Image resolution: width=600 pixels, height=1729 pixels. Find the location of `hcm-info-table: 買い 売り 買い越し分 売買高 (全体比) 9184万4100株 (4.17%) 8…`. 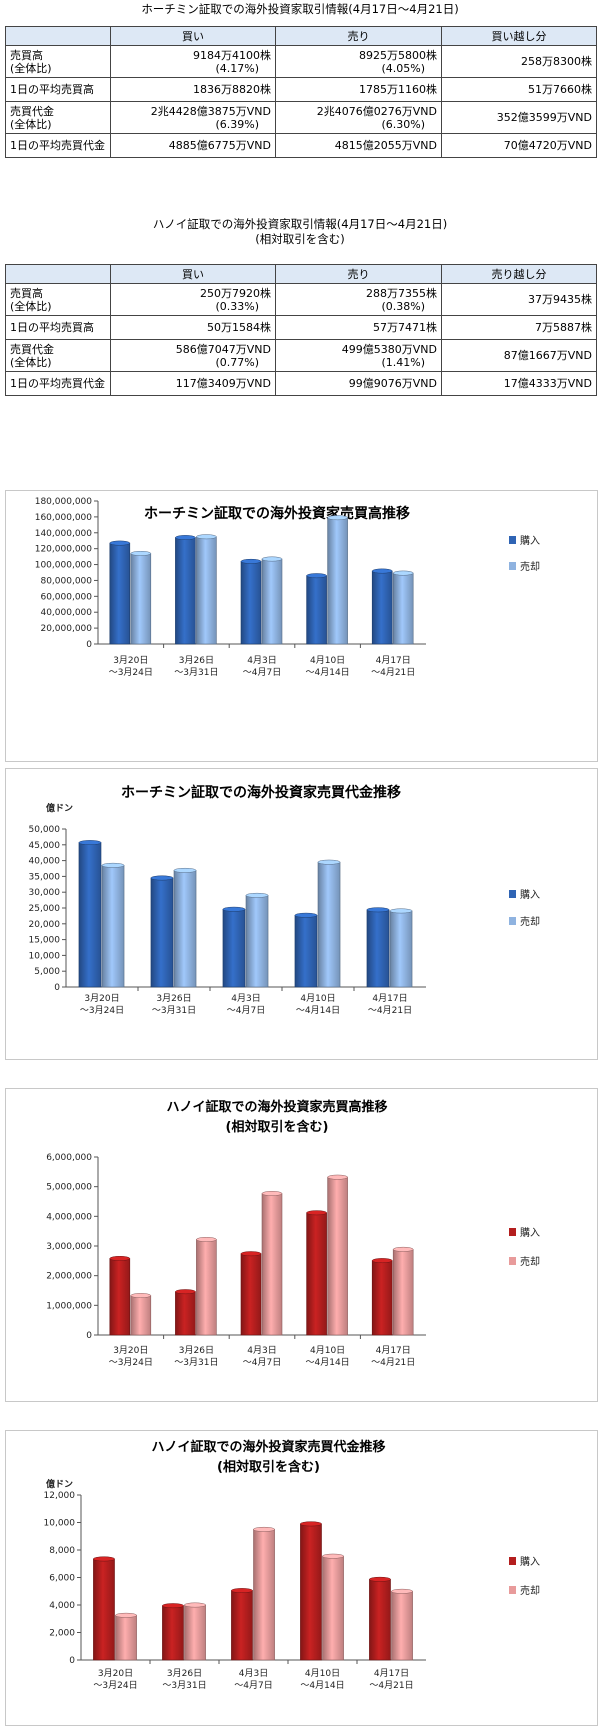

hcm-info-table: 買い 売り 買い越し分 売買高 (全体比) 9184万4100株 (4.17%) 8… is located at coordinates (301, 92).